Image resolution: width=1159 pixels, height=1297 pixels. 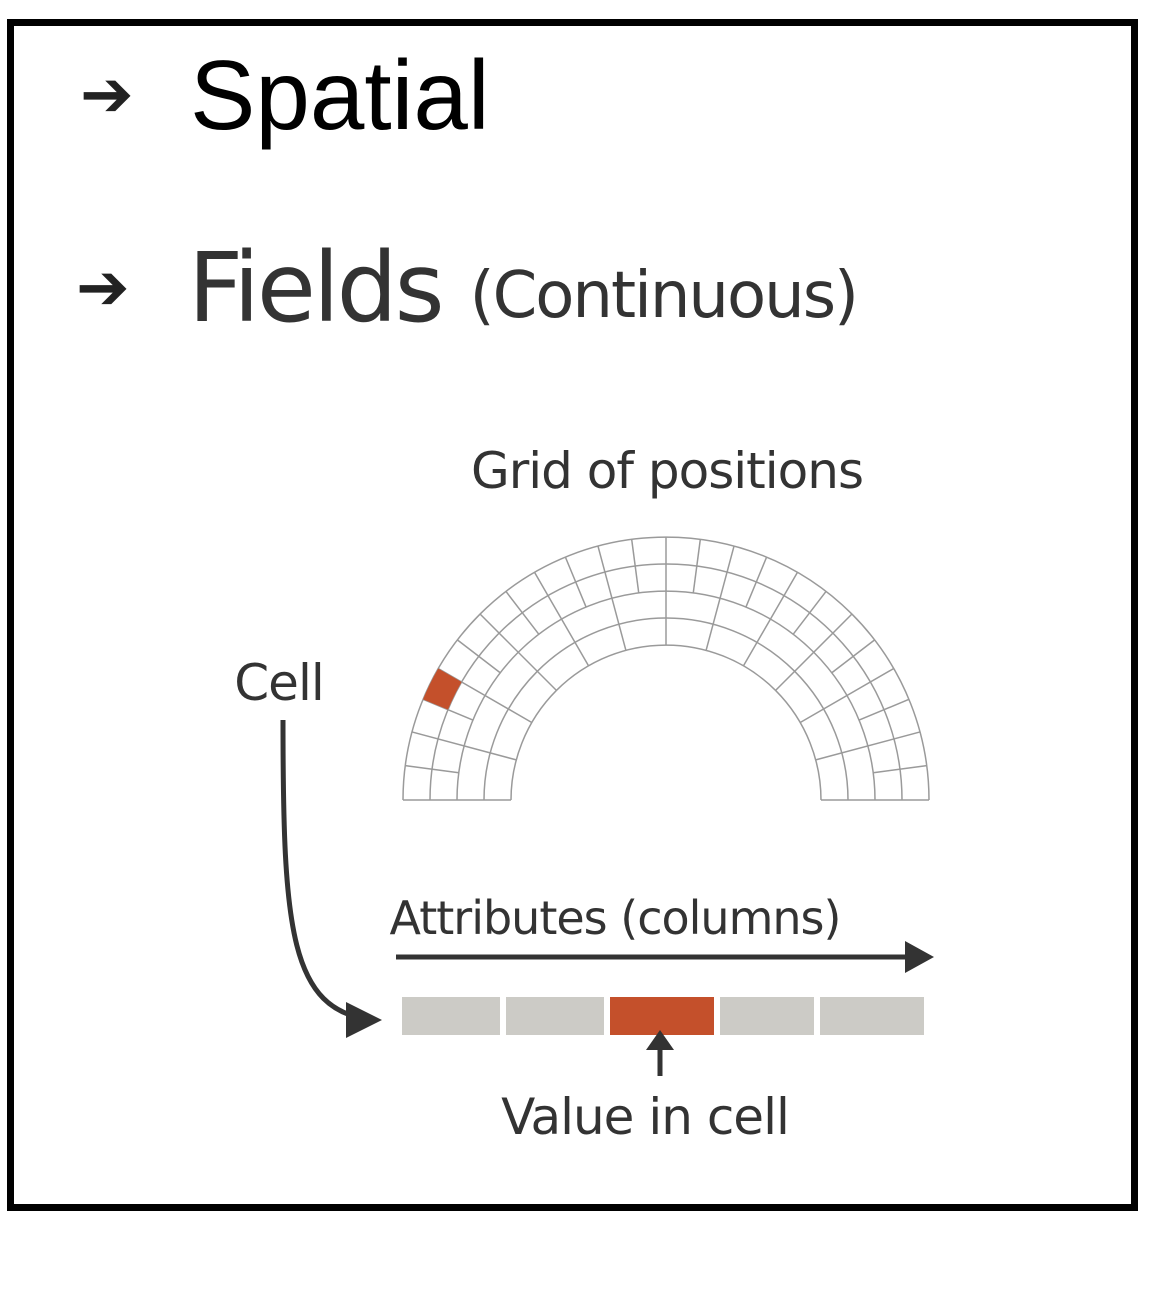 What do you see at coordinates (667, 471) in the screenshot?
I see `grid-title: Grid of positions` at bounding box center [667, 471].